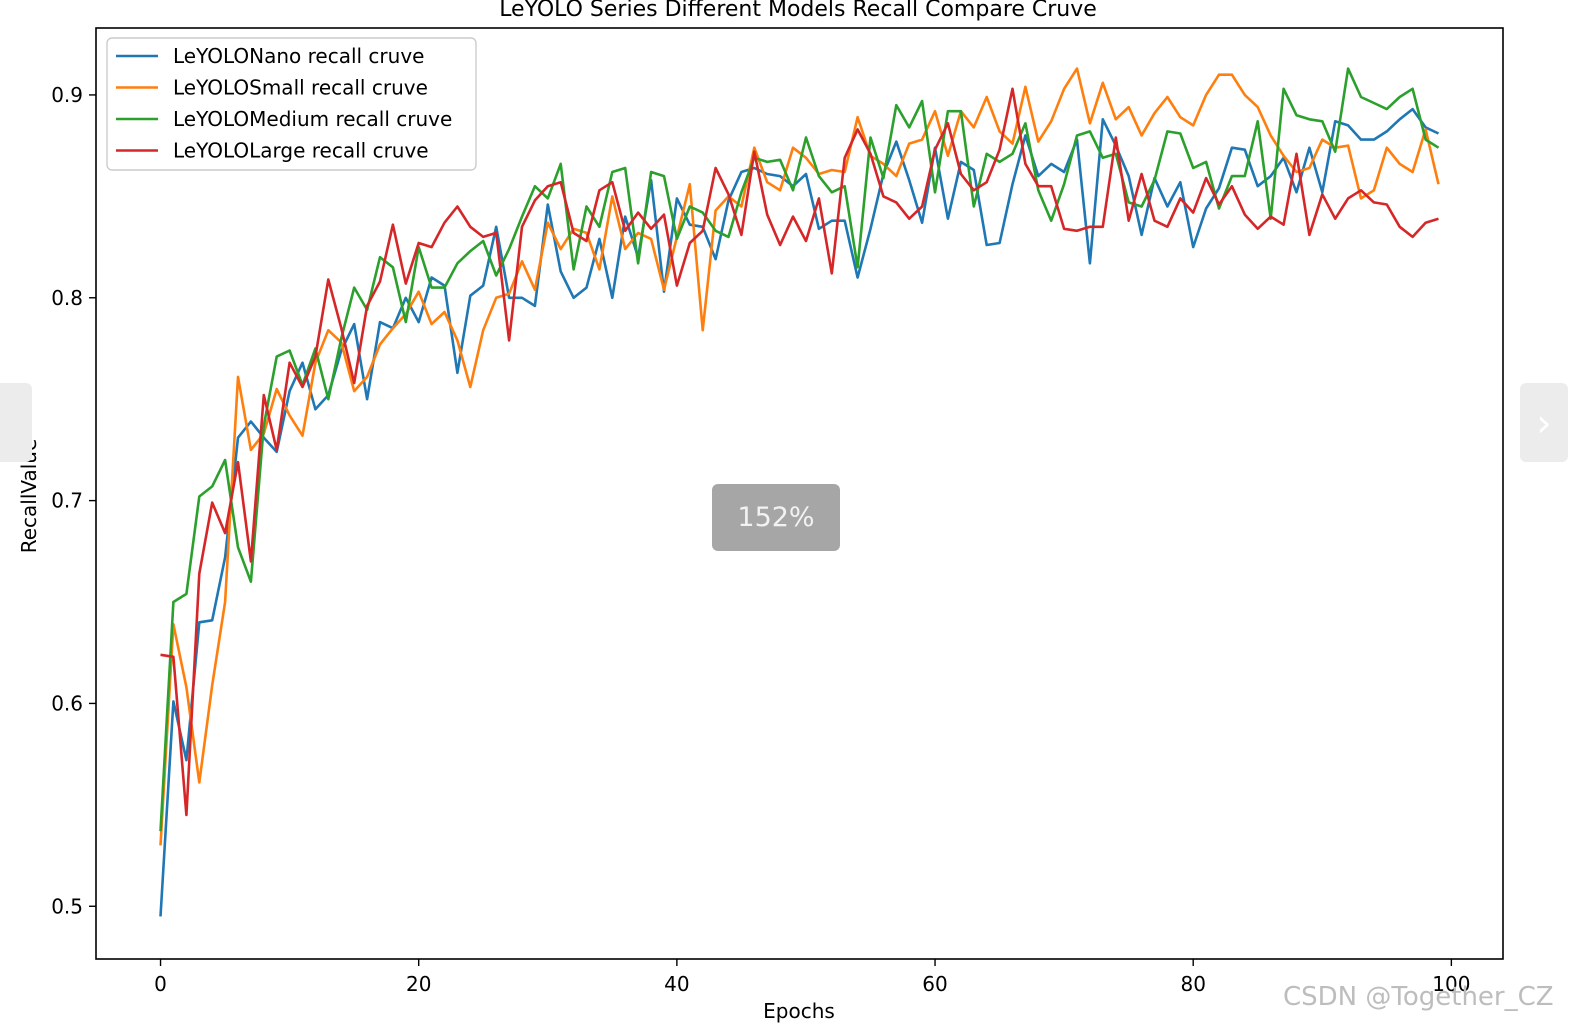 This screenshot has width=1575, height=1029. What do you see at coordinates (67, 703) in the screenshot?
I see `y-tick-label: 0.6` at bounding box center [67, 703].